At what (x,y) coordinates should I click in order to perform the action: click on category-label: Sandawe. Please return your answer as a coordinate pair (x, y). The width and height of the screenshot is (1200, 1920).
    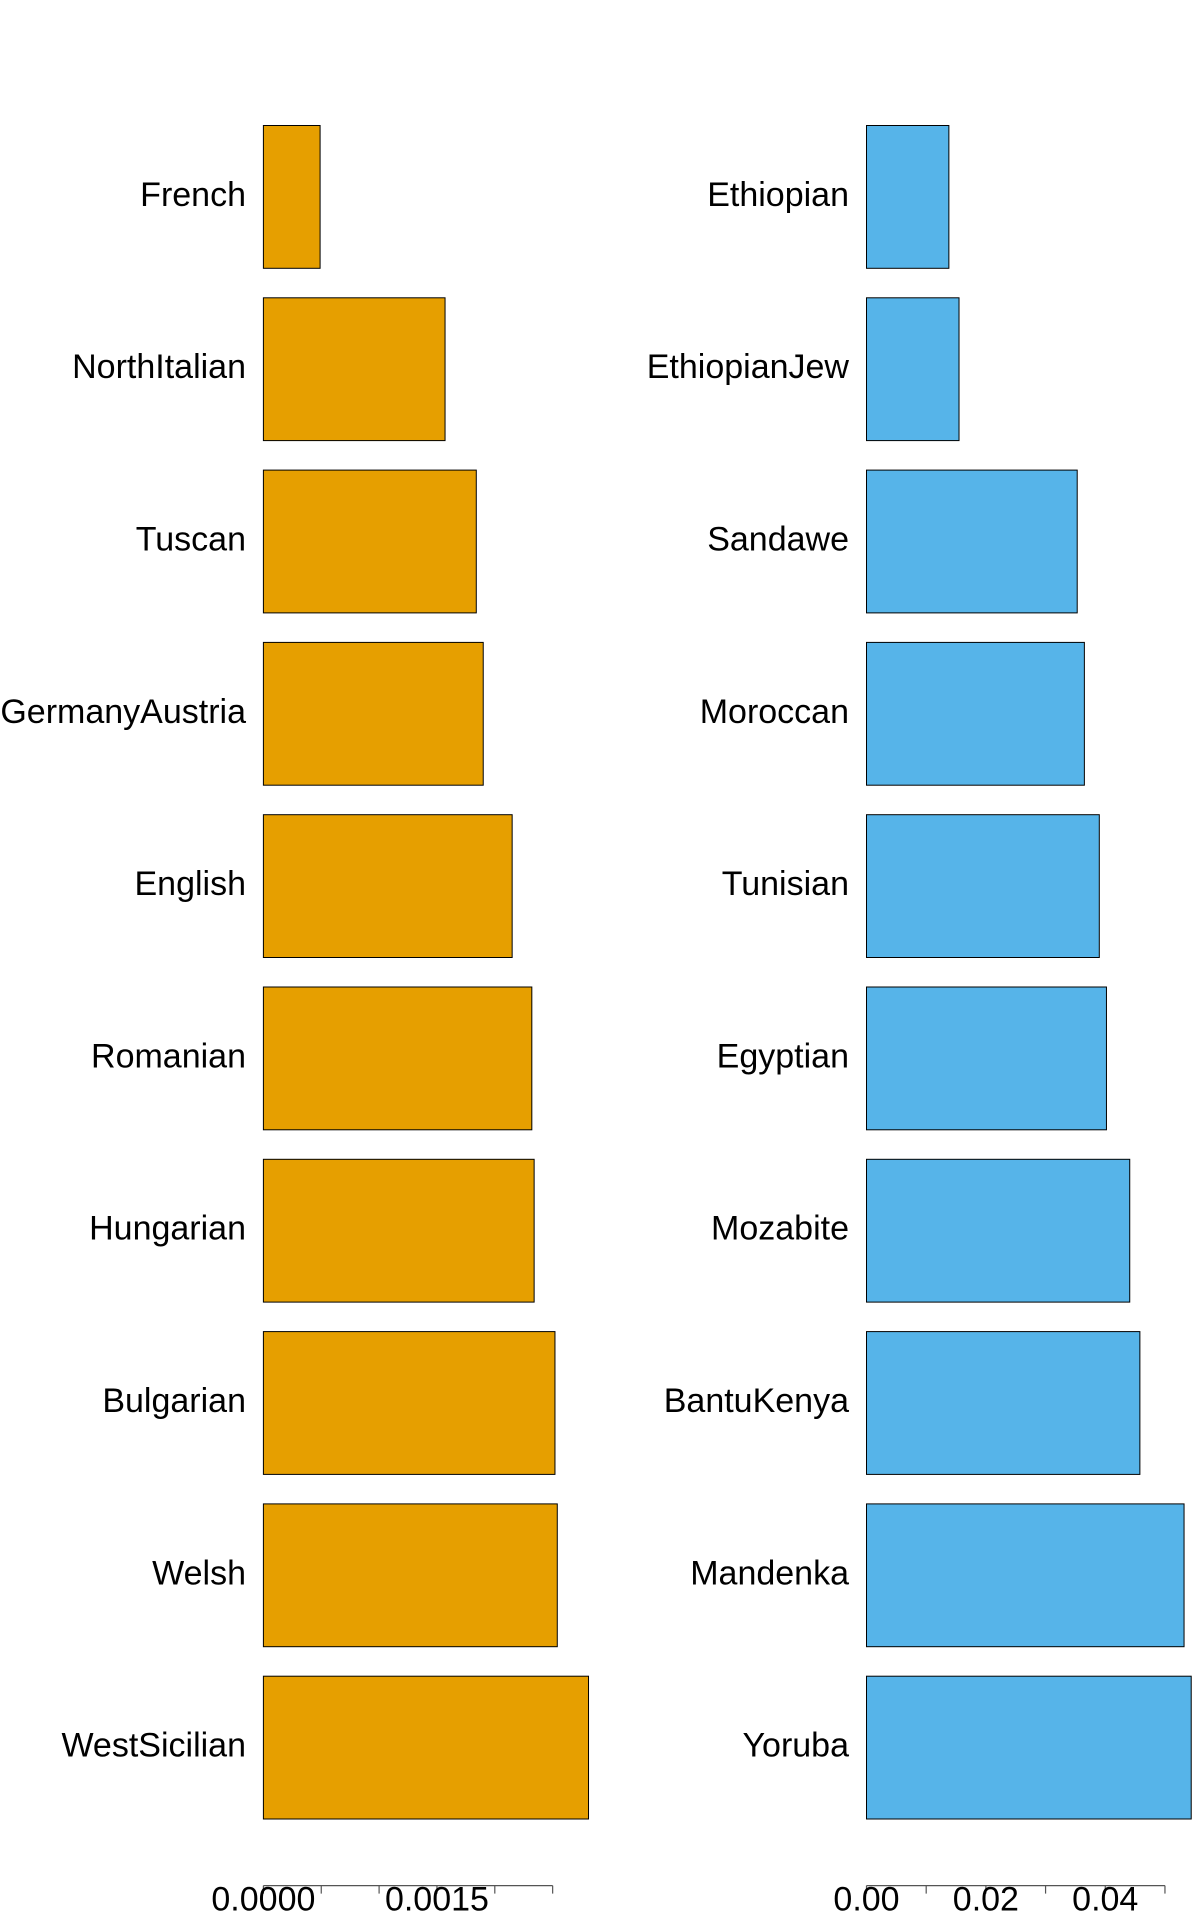
    Looking at the image, I should click on (778, 539).